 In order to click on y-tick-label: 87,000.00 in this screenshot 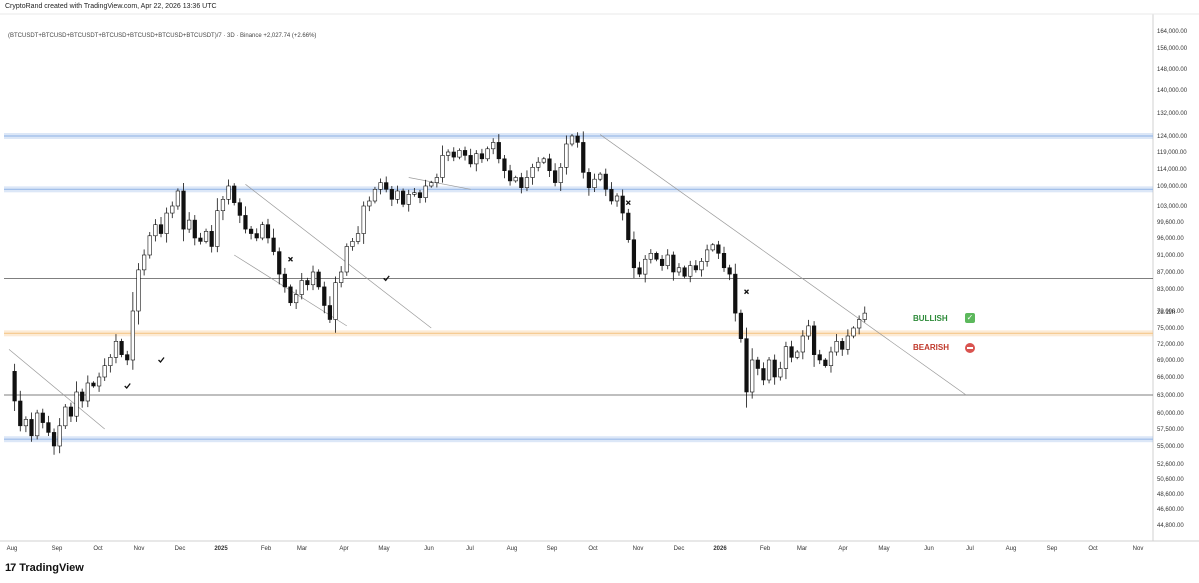, I will do `click(1170, 273)`.